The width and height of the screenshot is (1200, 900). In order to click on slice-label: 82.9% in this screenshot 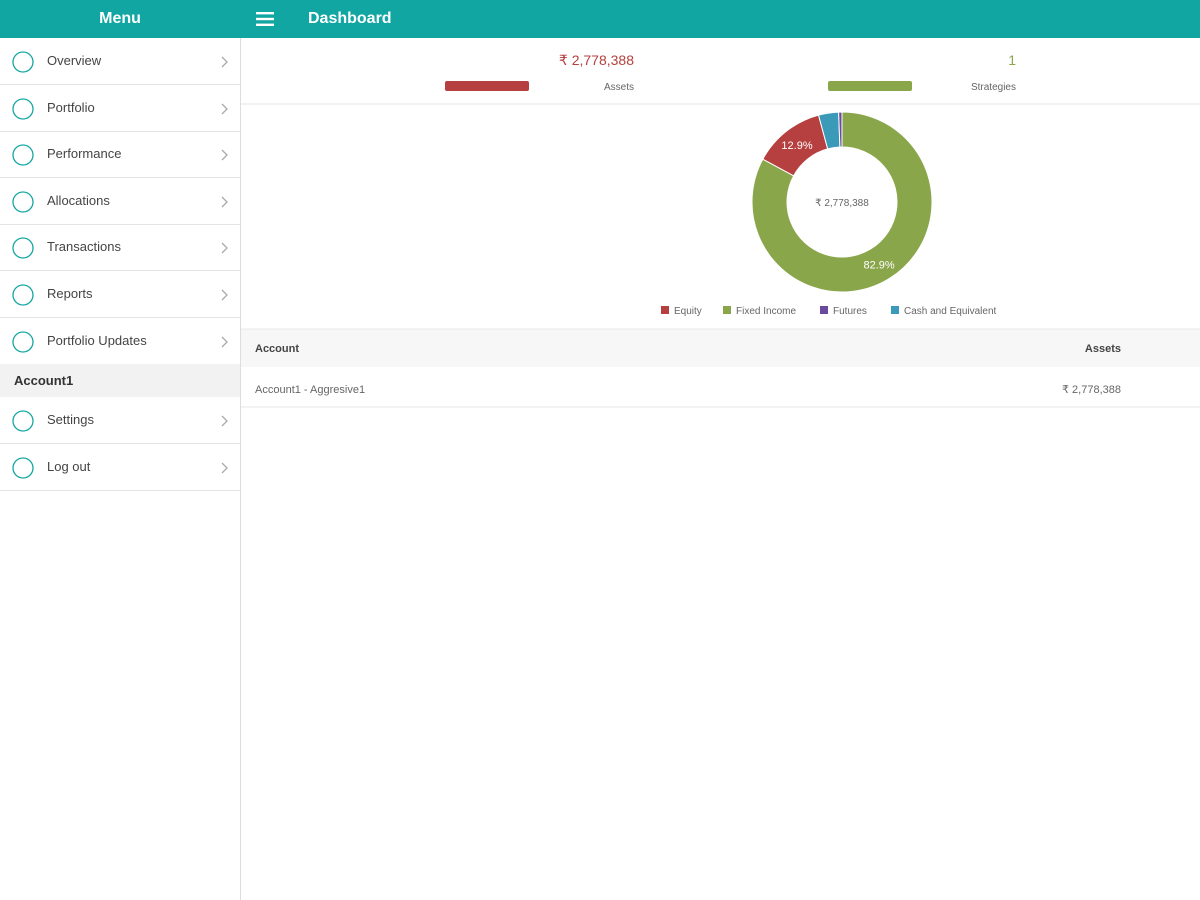, I will do `click(878, 265)`.